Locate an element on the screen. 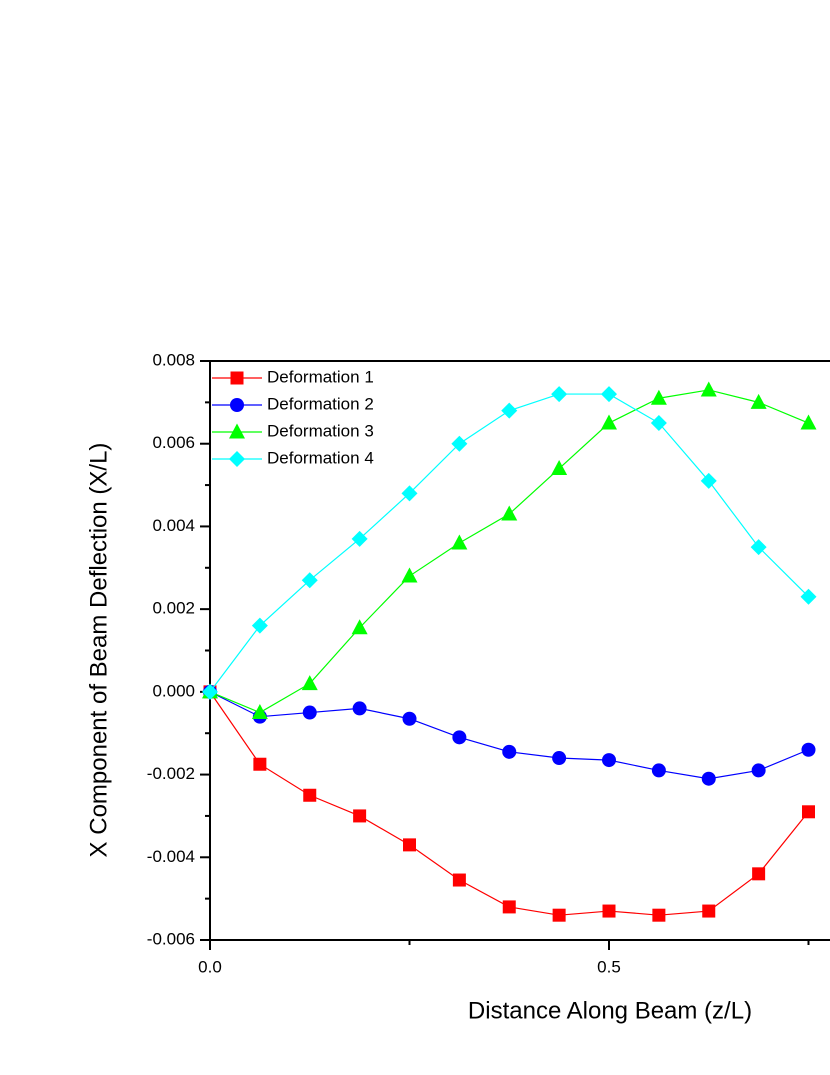  y-tick-label: 0.004 is located at coordinates (173, 525).